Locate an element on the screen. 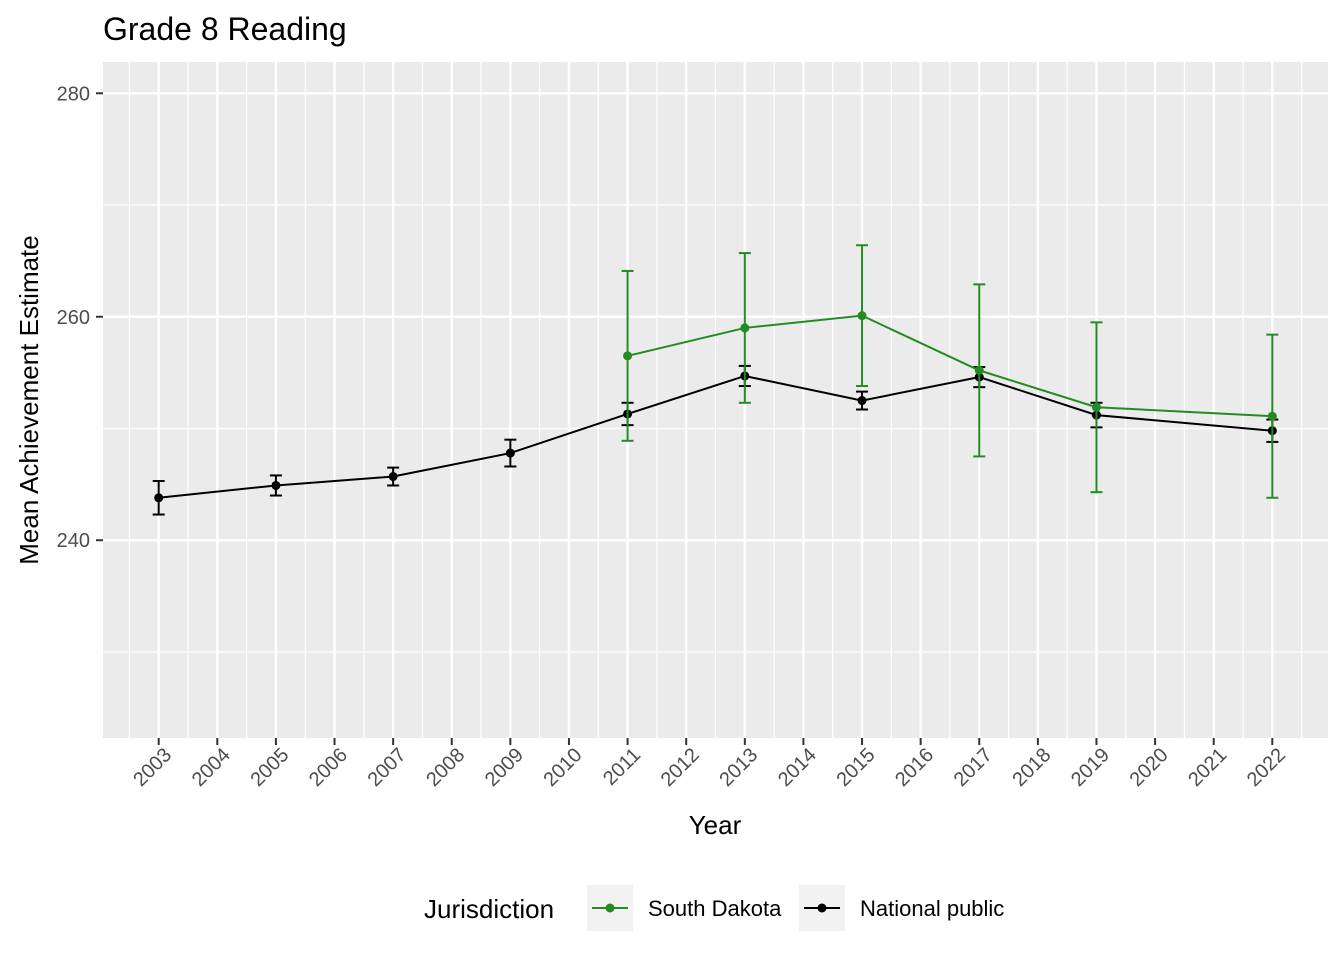  y-tick-label: 240 is located at coordinates (73, 541).